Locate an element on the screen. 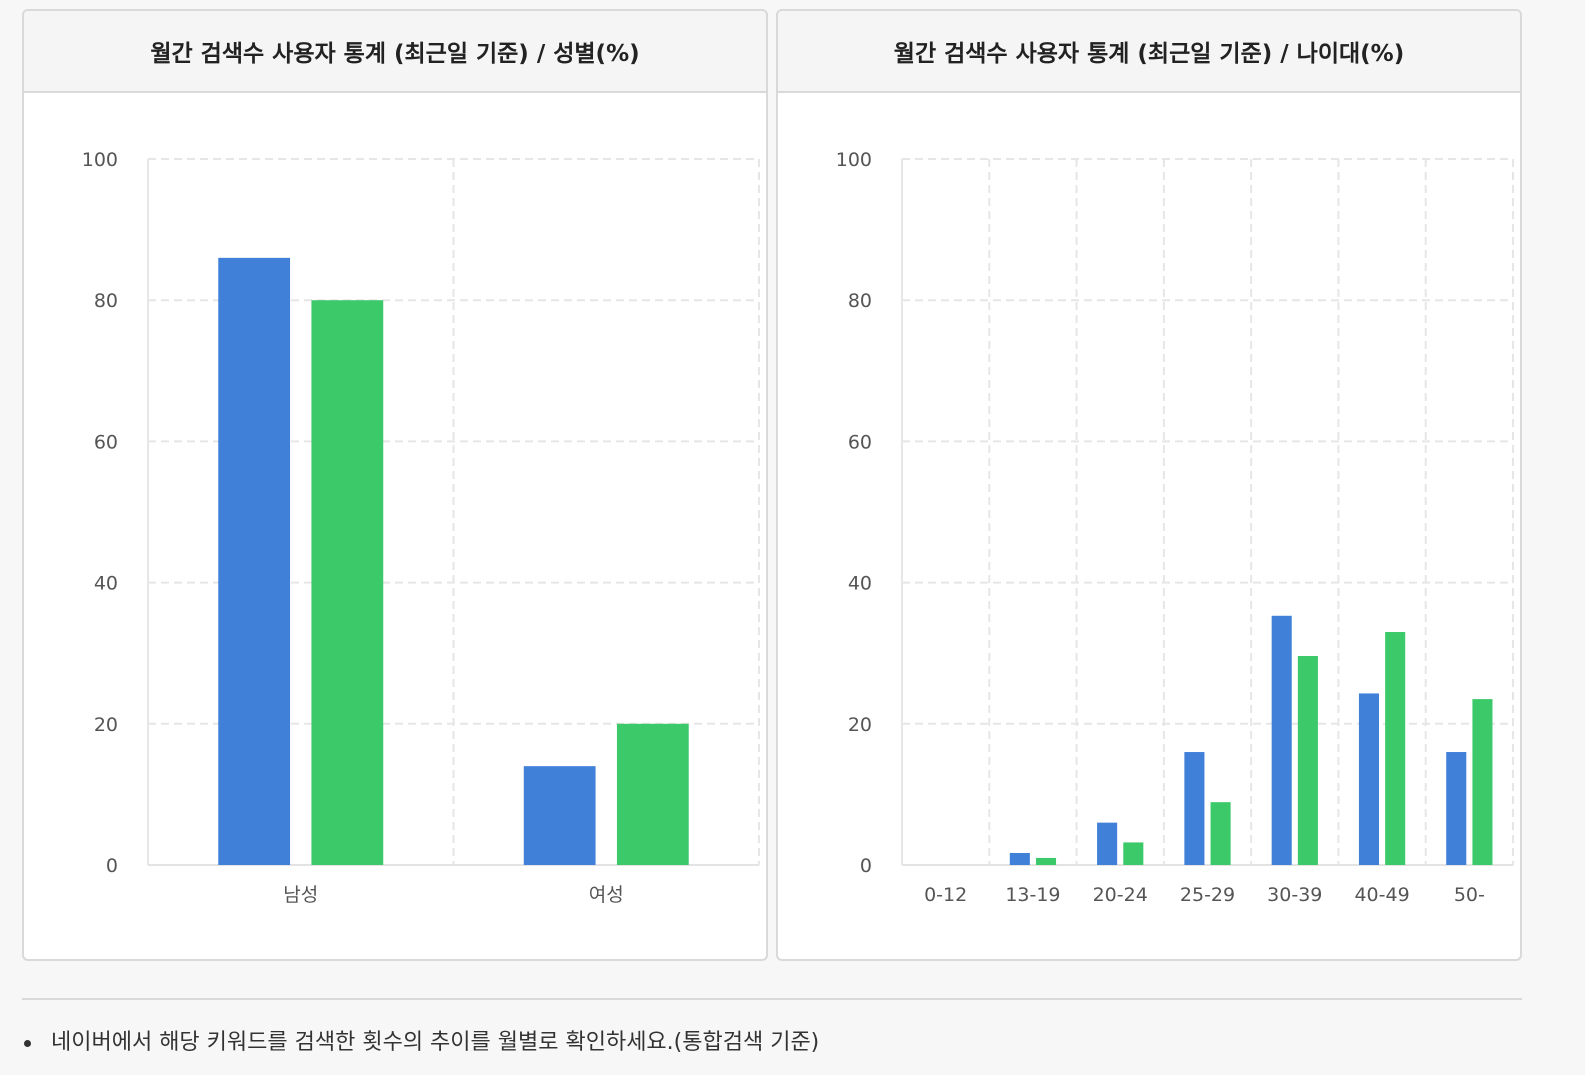 Image resolution: width=1585 pixels, height=1075 pixels. bullet-icon is located at coordinates (27, 1043).